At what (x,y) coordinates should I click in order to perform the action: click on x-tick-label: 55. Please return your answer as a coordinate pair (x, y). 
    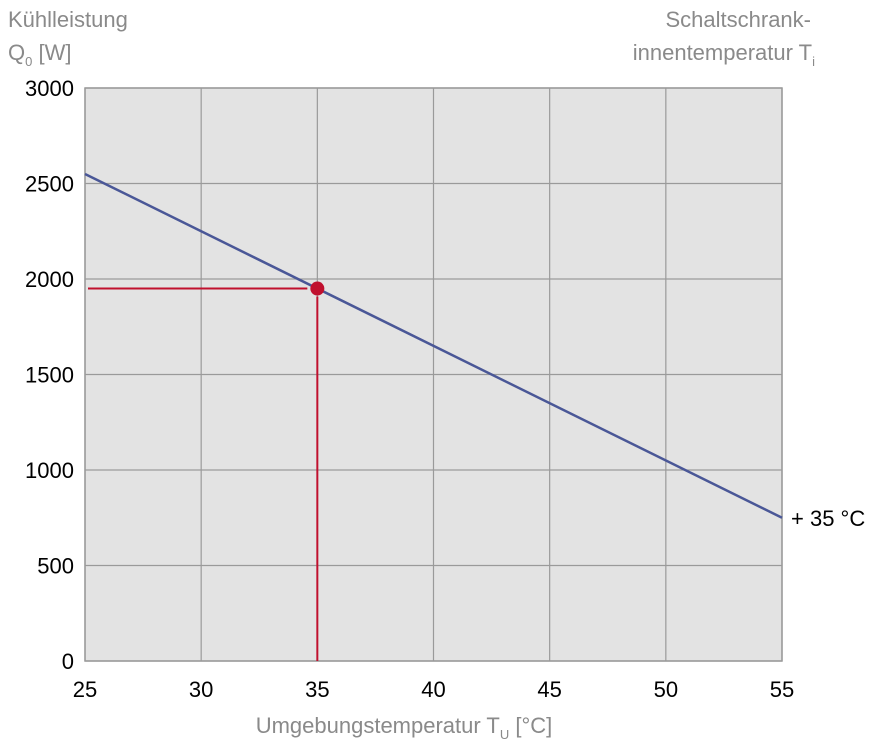
    Looking at the image, I should click on (782, 689).